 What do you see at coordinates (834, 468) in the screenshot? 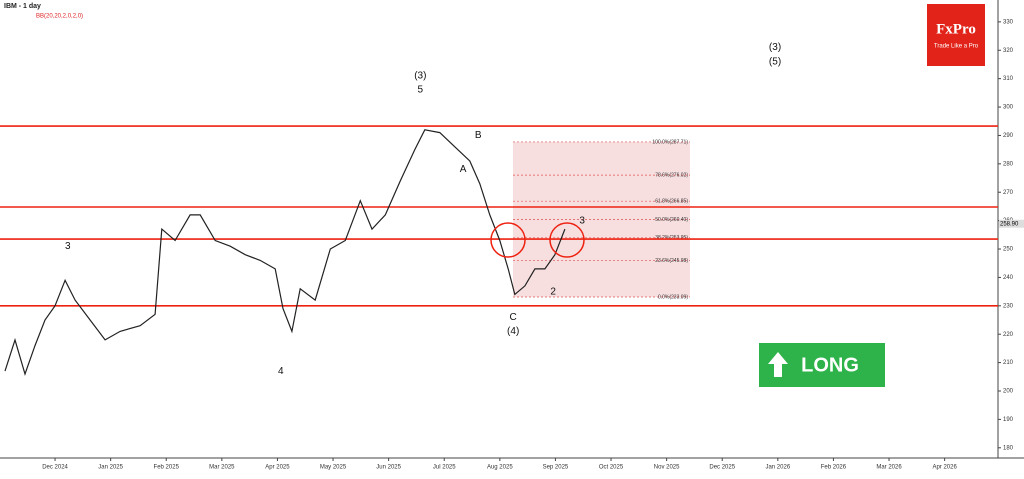
I see `x-tick-label: Feb 2026` at bounding box center [834, 468].